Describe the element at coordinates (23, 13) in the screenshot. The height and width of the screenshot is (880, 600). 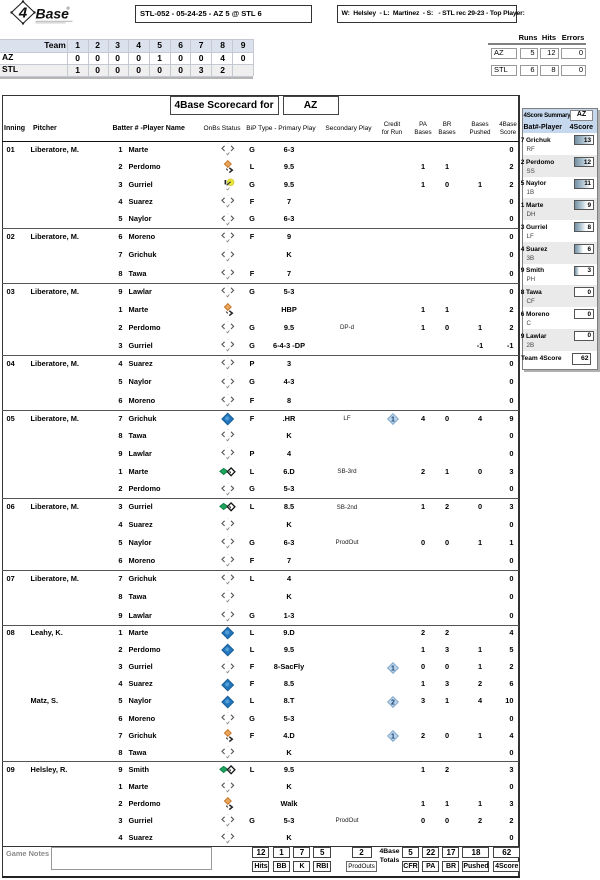
I see `svg-text: 4` at that location.